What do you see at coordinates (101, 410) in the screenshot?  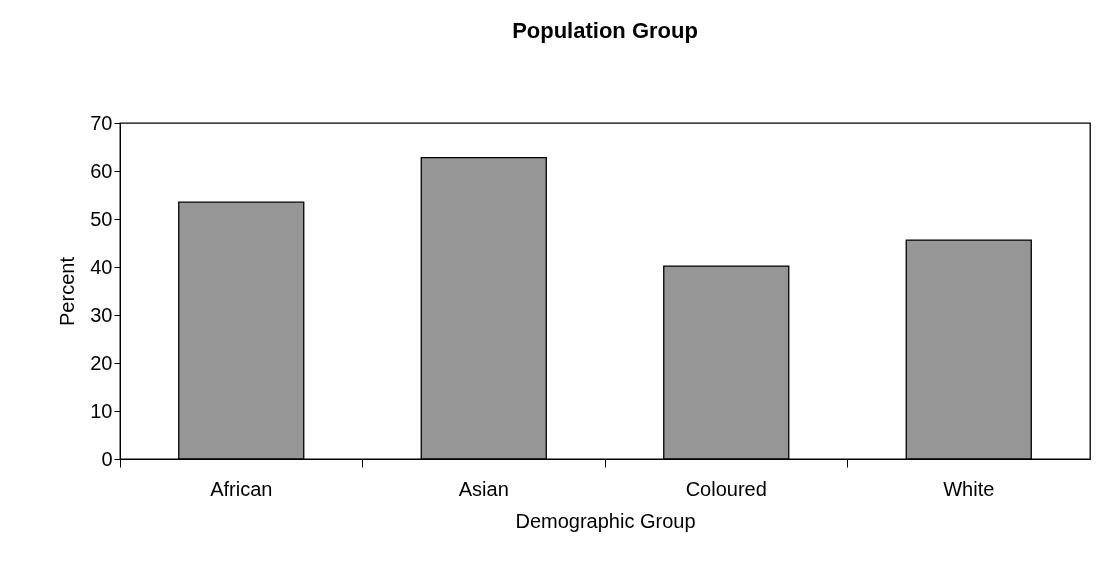 I see `y-tick-label: 10` at bounding box center [101, 410].